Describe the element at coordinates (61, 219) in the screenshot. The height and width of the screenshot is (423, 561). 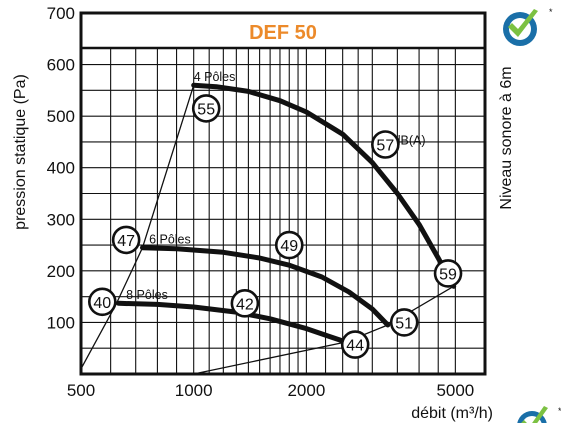
I see `y-tick-label: 300` at that location.